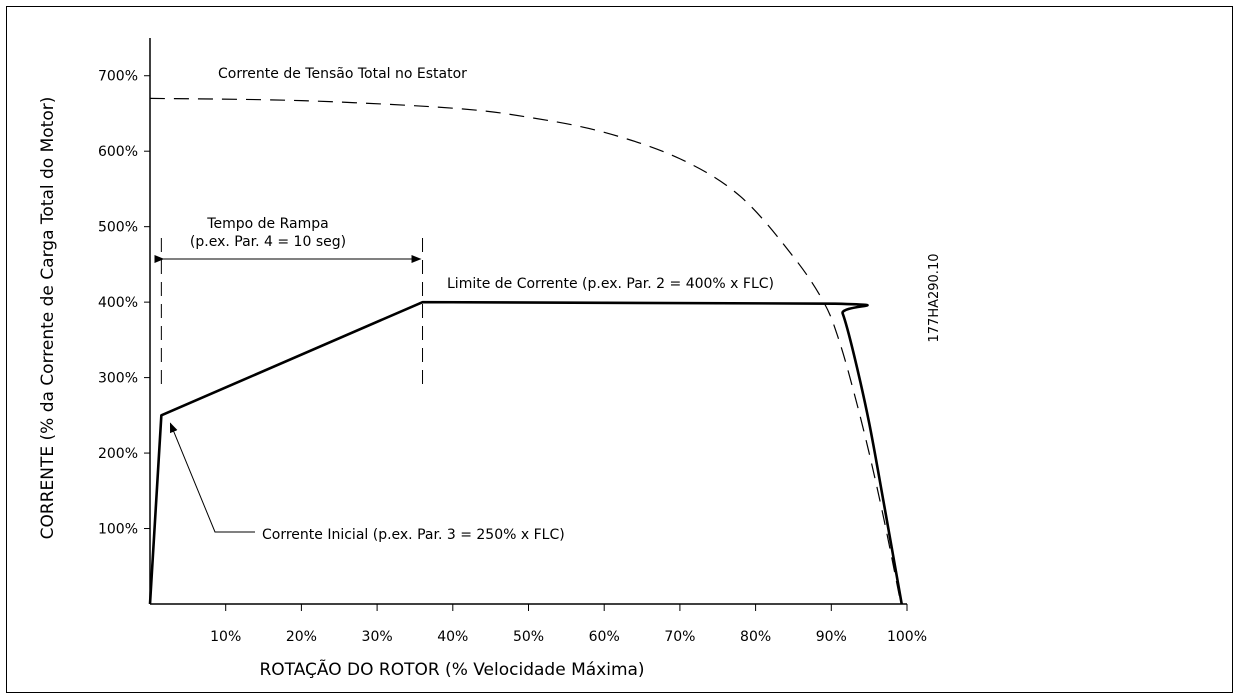 The height and width of the screenshot is (700, 1241). What do you see at coordinates (118, 77) in the screenshot?
I see `y-tick-label-700: 700%` at bounding box center [118, 77].